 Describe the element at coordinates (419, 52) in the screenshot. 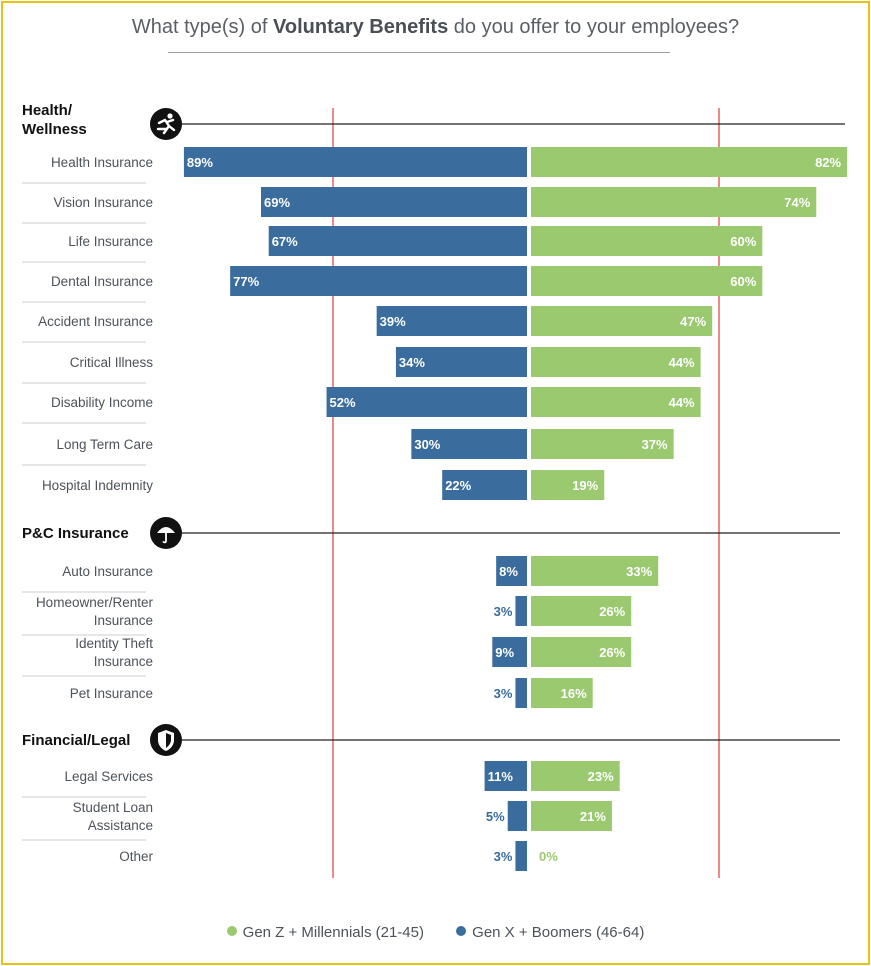

I see `title-underline` at that location.